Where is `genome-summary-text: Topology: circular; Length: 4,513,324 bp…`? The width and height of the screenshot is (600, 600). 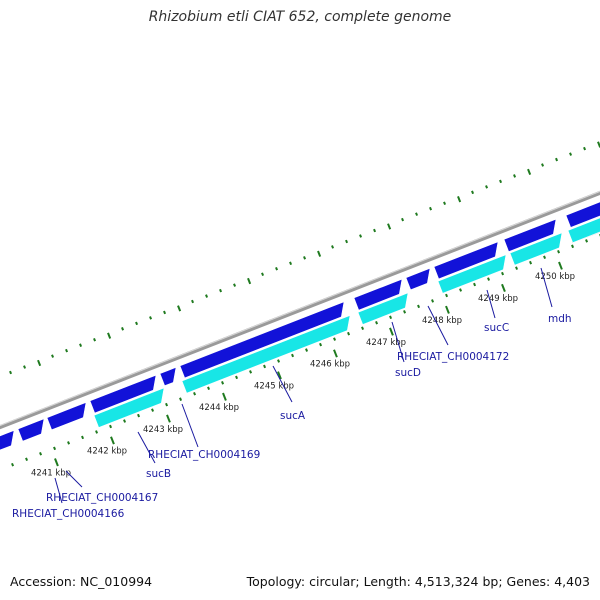
genome-summary-text: Topology: circular; Length: 4,513,324 bp… is located at coordinates (418, 581).